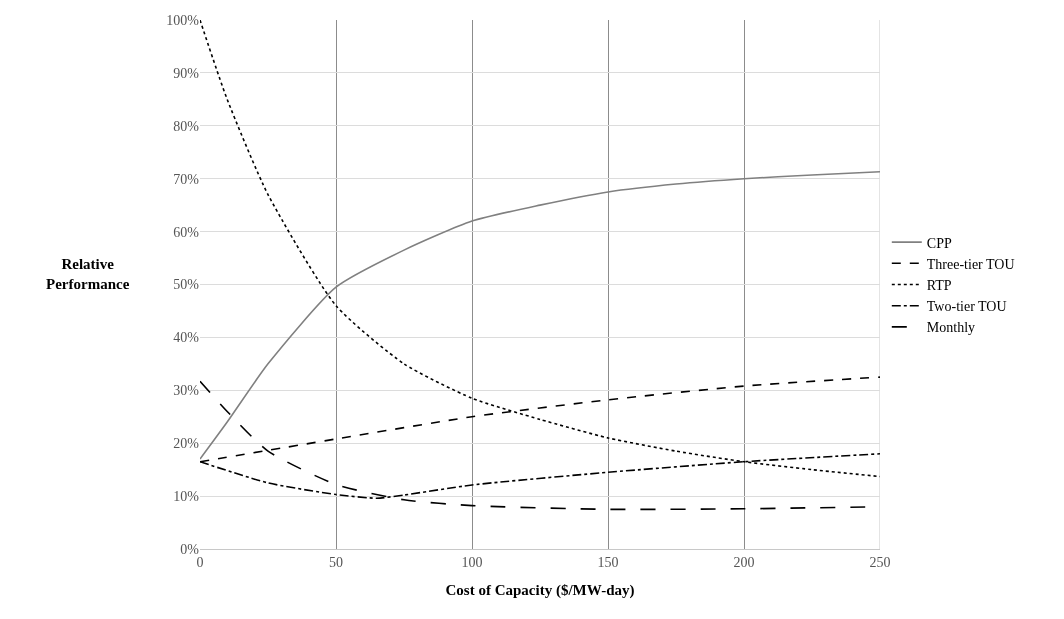 This screenshot has width=1064, height=619. I want to click on y-tick-label: 90%, so click(186, 73).